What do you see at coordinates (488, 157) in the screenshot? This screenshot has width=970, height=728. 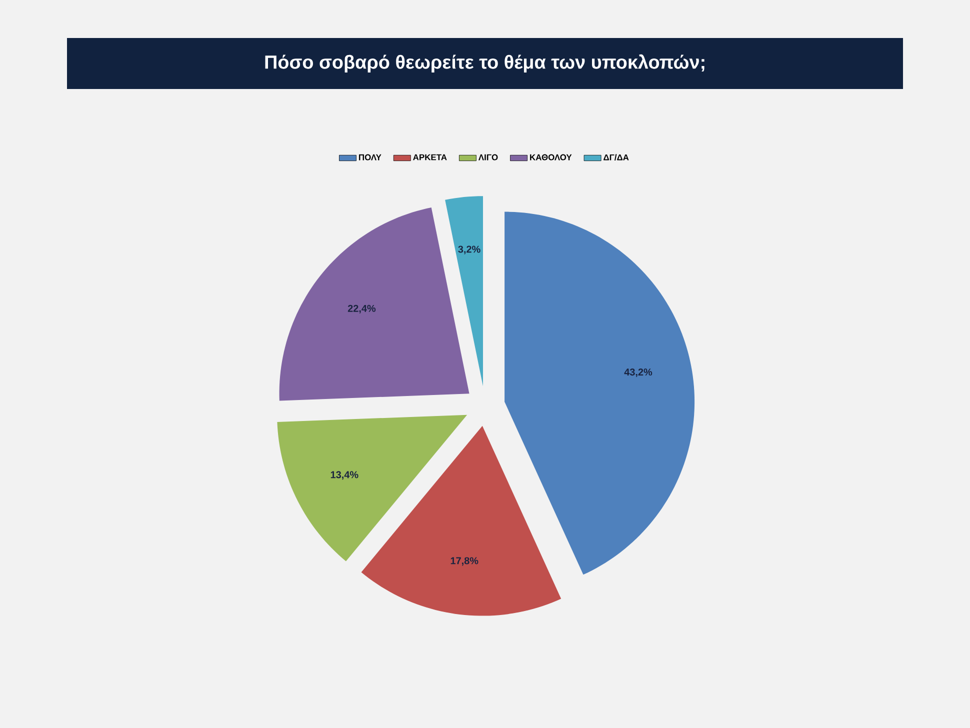 I see `legend-label: ΛΙΓΟ` at bounding box center [488, 157].